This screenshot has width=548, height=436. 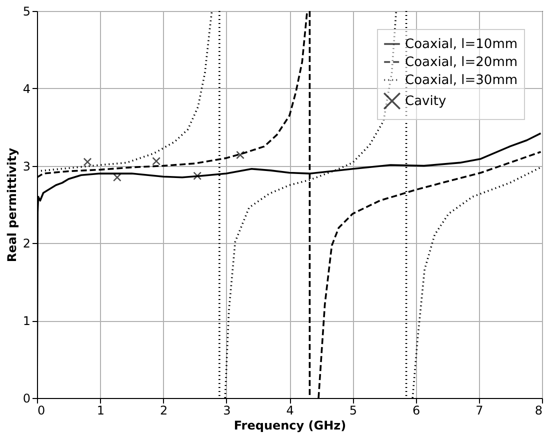 I want to click on x-tick-label: 0, so click(x=42, y=411).